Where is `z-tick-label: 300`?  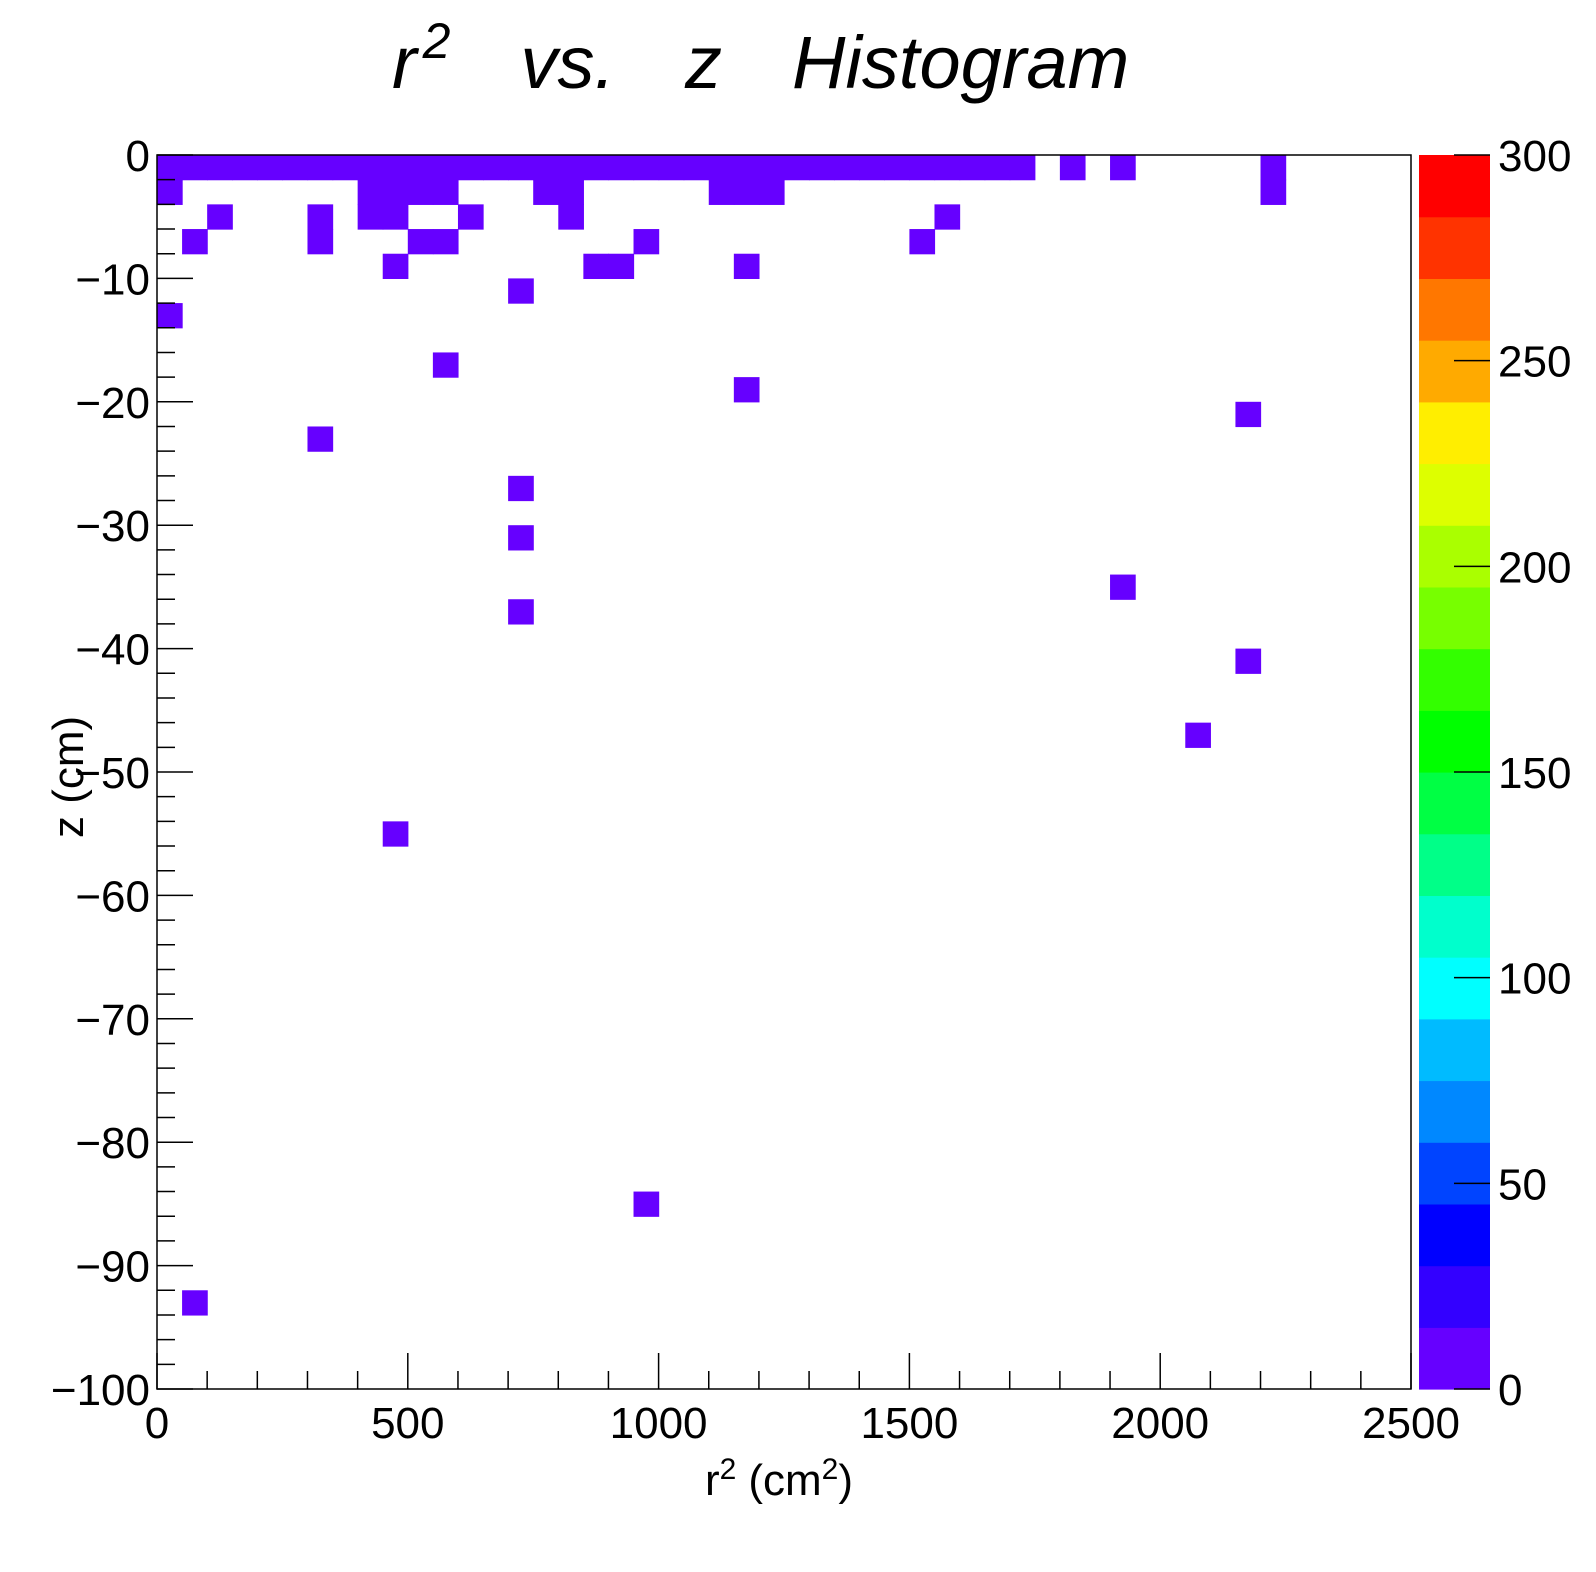 z-tick-label: 300 is located at coordinates (1534, 156).